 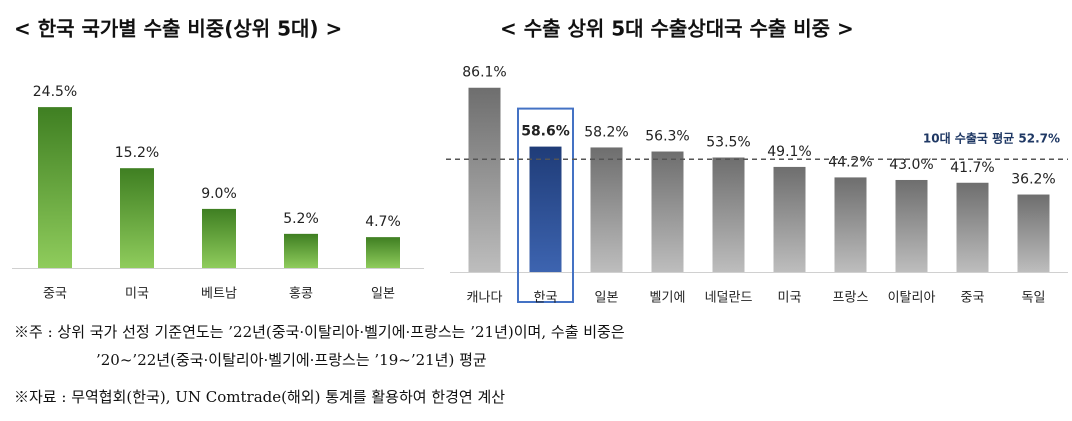 I want to click on x-tick-label: 이탈리아, so click(x=912, y=298).